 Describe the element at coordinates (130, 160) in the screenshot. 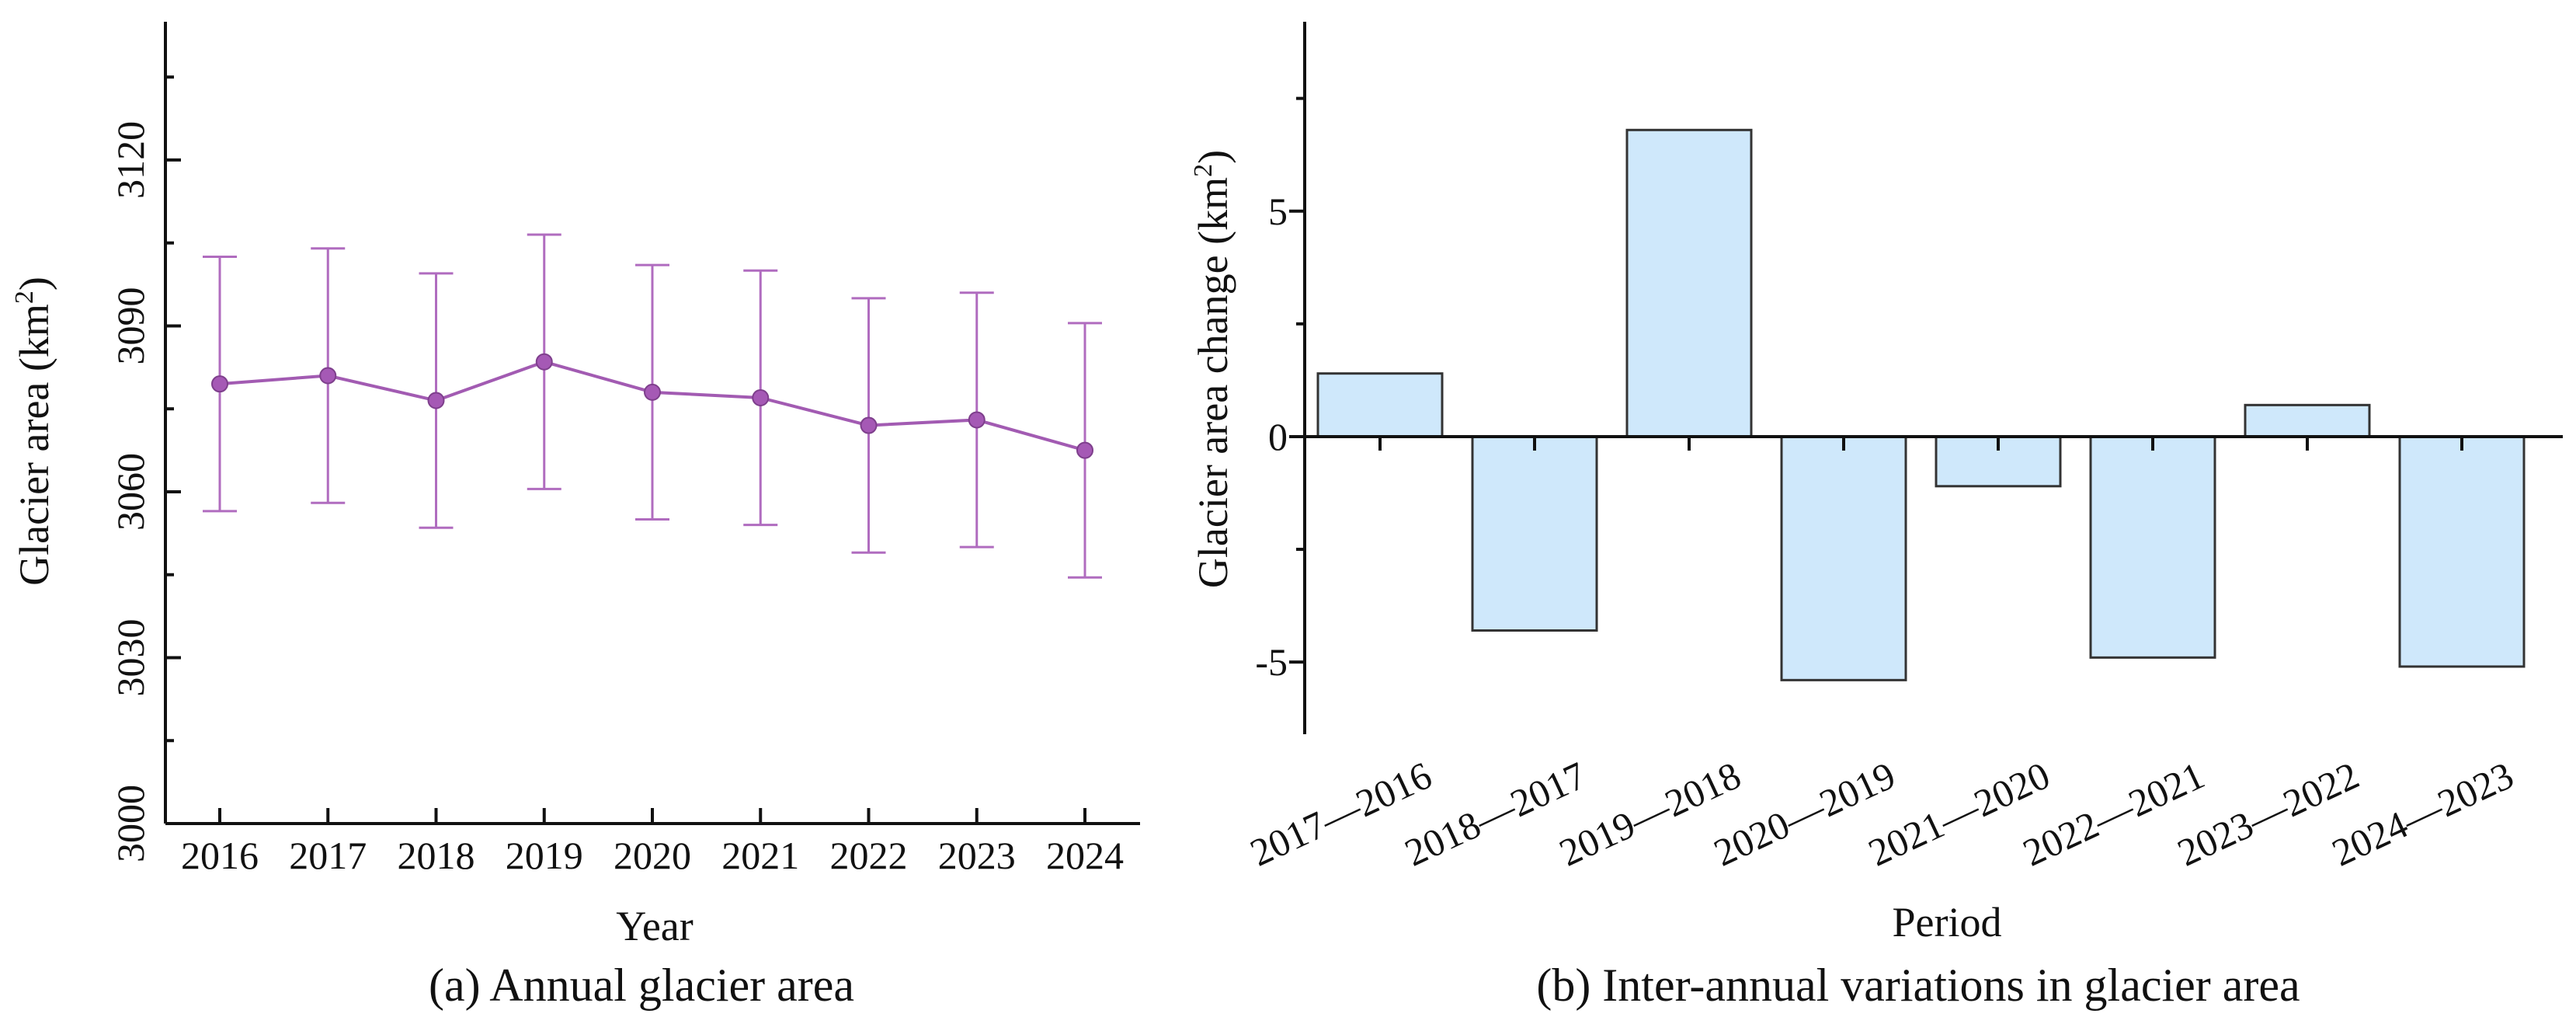

I see `panel-a-y-tick-label: 3120` at that location.